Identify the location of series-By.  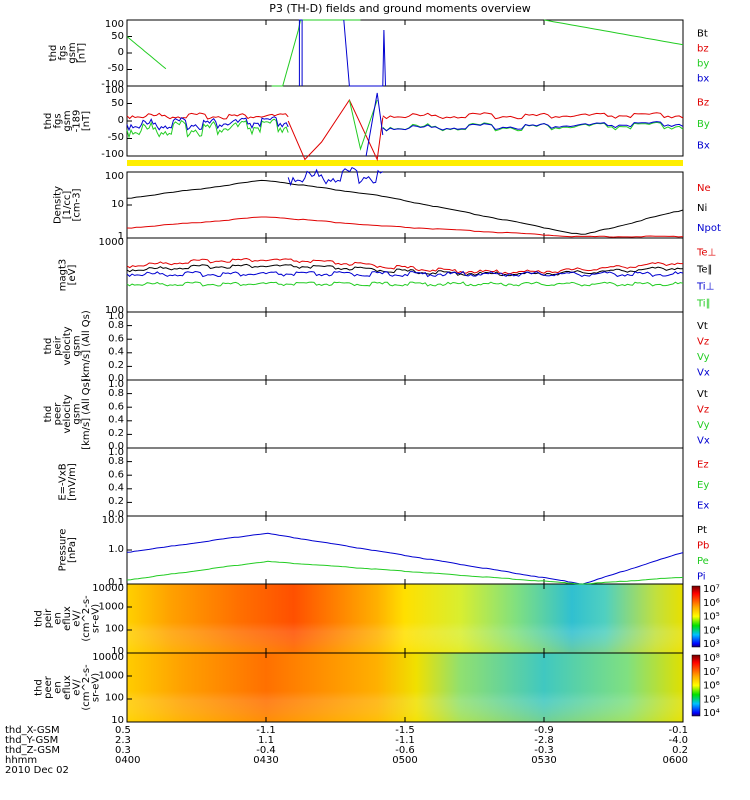
(207, 128).